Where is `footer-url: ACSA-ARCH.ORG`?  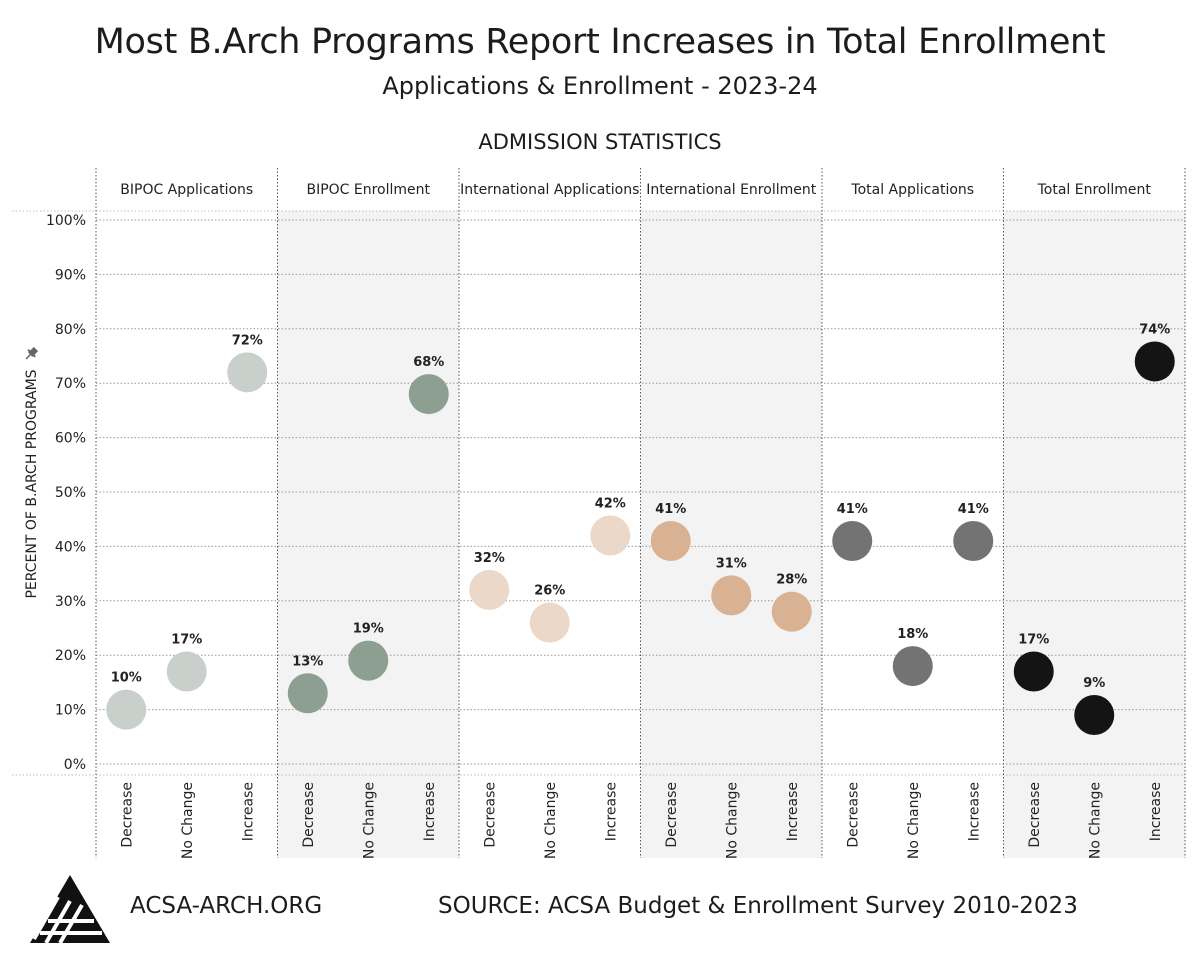 footer-url: ACSA-ARCH.ORG is located at coordinates (226, 906).